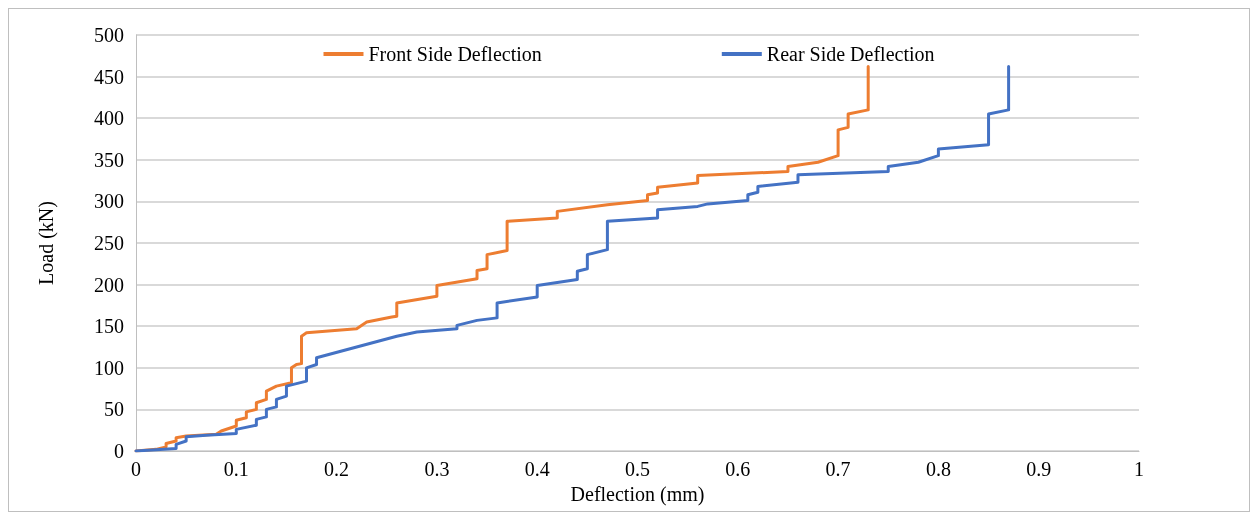 The height and width of the screenshot is (520, 1258). What do you see at coordinates (109, 76) in the screenshot?
I see `y-tick-label: 450` at bounding box center [109, 76].